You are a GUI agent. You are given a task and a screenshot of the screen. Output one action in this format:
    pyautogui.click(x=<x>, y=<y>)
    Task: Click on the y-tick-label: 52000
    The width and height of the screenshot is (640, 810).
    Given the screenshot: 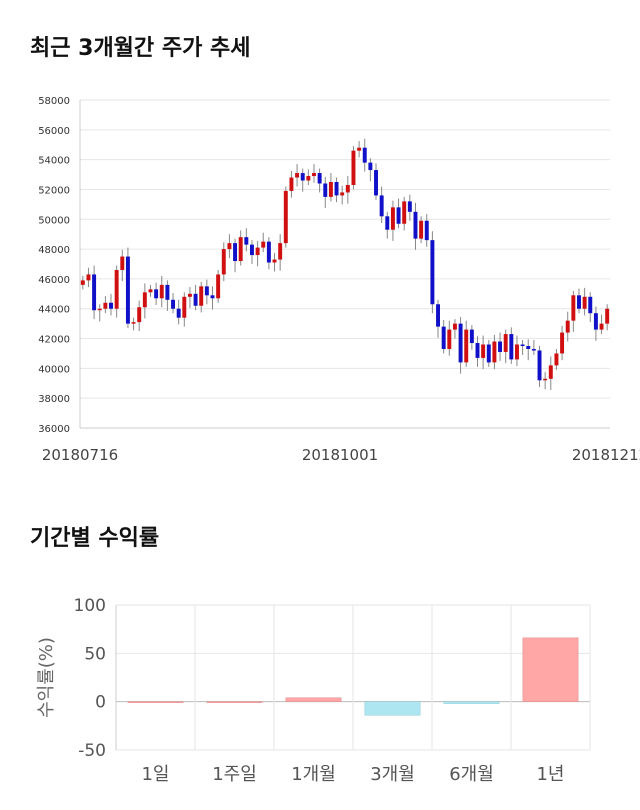 What is the action you would take?
    pyautogui.click(x=54, y=190)
    